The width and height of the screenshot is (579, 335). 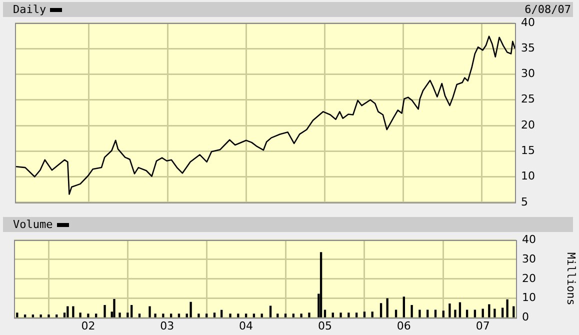 What do you see at coordinates (88, 325) in the screenshot?
I see `x-tick-label: 02` at bounding box center [88, 325].